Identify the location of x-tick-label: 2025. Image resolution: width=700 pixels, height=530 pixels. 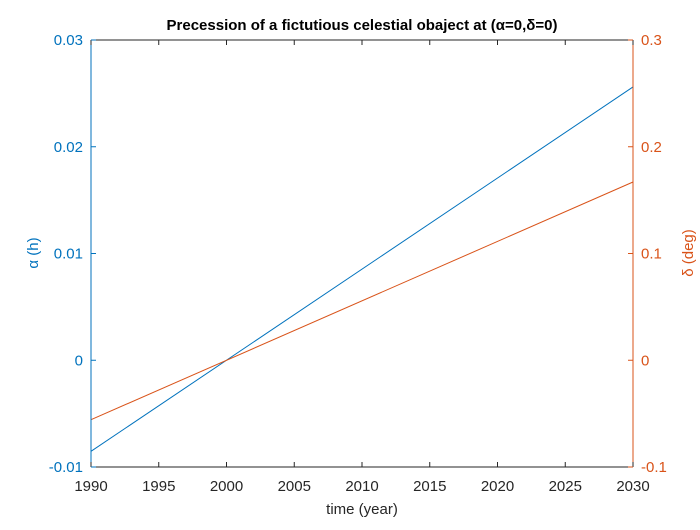
(565, 486).